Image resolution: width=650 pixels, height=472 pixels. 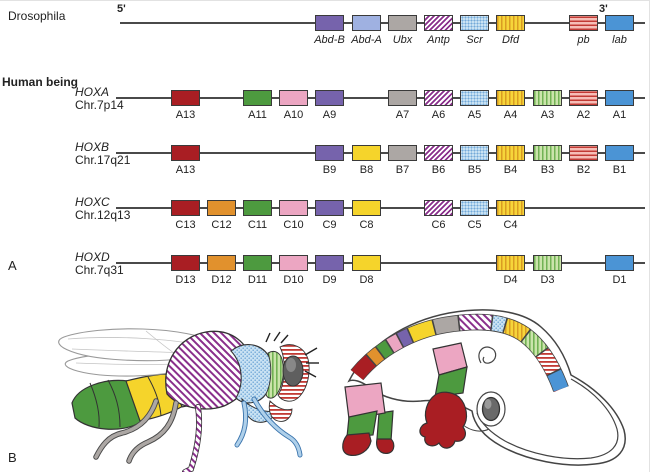 I want to click on drosophila-gene-row: Abd-B Abd-A Ubx Antp Scr Dfd pb lab, so click(x=324, y=31).